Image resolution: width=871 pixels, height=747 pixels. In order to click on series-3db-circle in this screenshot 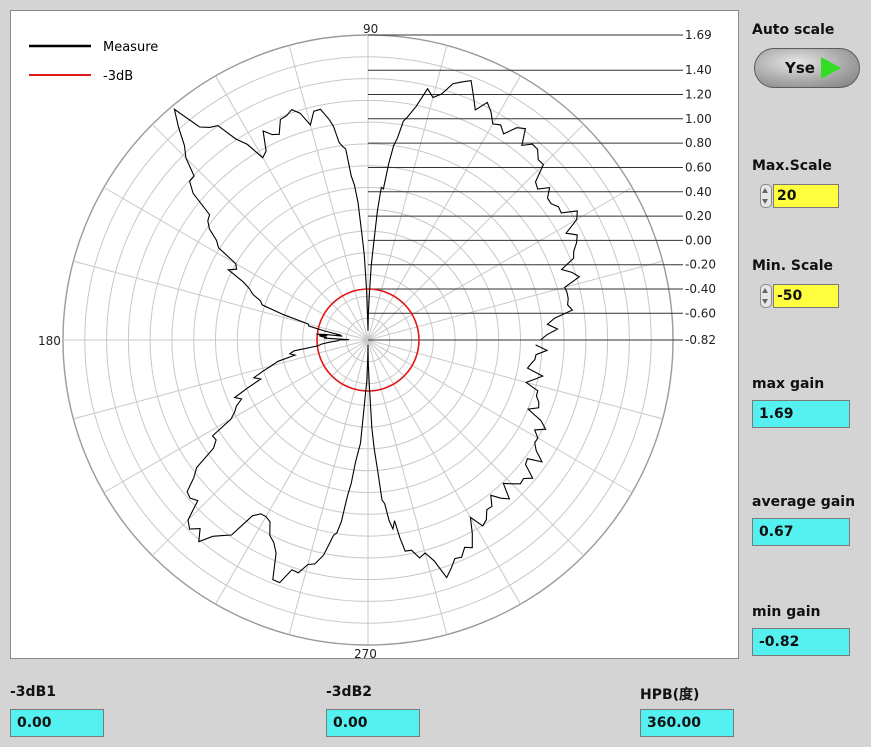, I will do `click(368, 340)`.